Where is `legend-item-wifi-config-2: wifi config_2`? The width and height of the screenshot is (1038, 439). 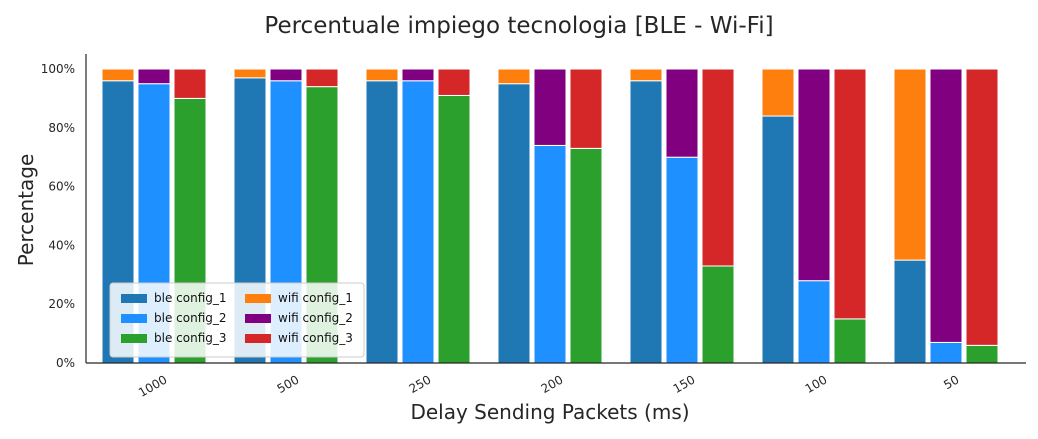 legend-item-wifi-config-2: wifi config_2 is located at coordinates (299, 318).